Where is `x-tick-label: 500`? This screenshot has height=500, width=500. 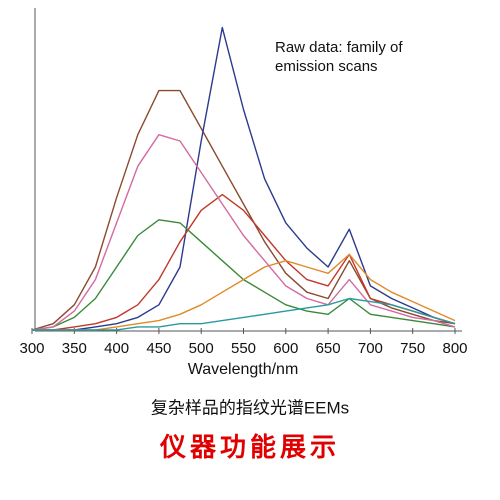 x-tick-label: 500 is located at coordinates (201, 348).